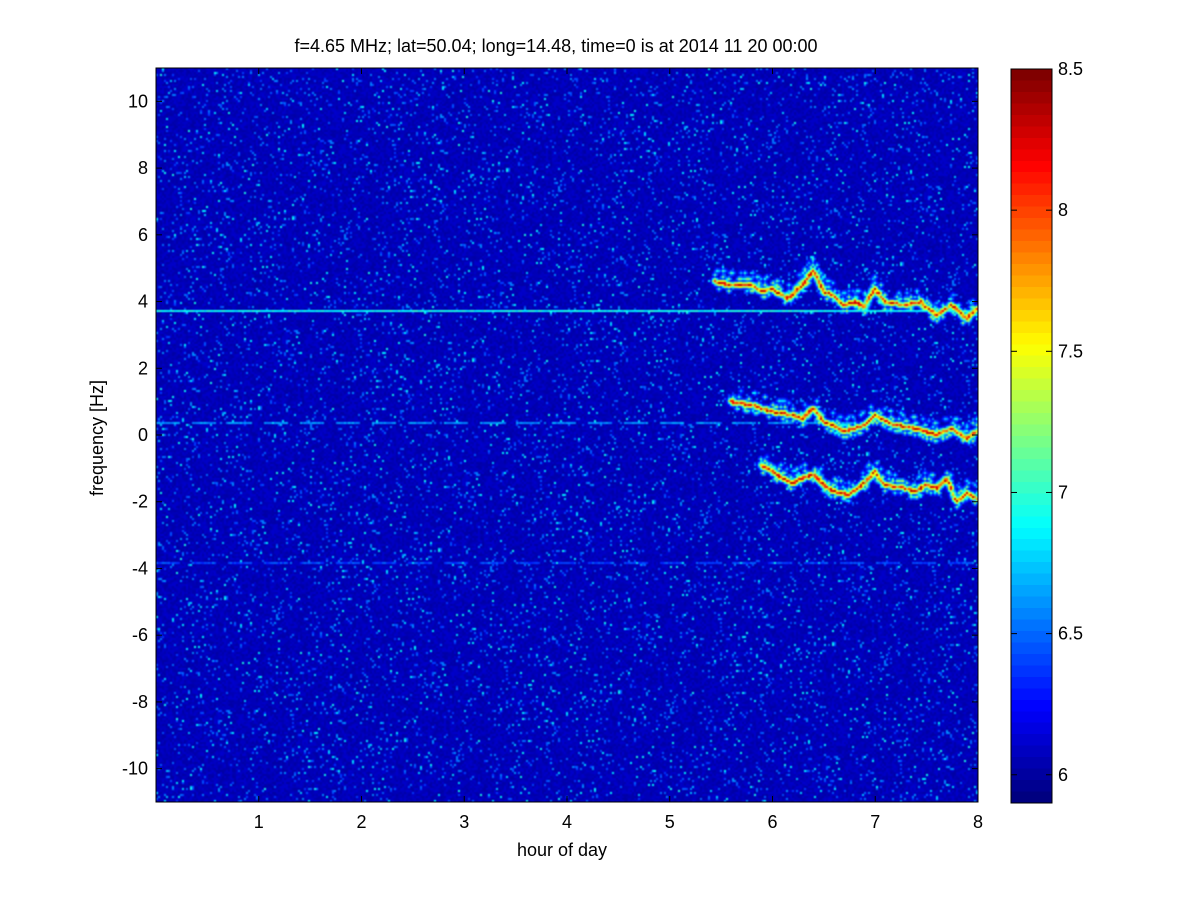 The height and width of the screenshot is (901, 1201). I want to click on y-tick-label: 8, so click(143, 168).